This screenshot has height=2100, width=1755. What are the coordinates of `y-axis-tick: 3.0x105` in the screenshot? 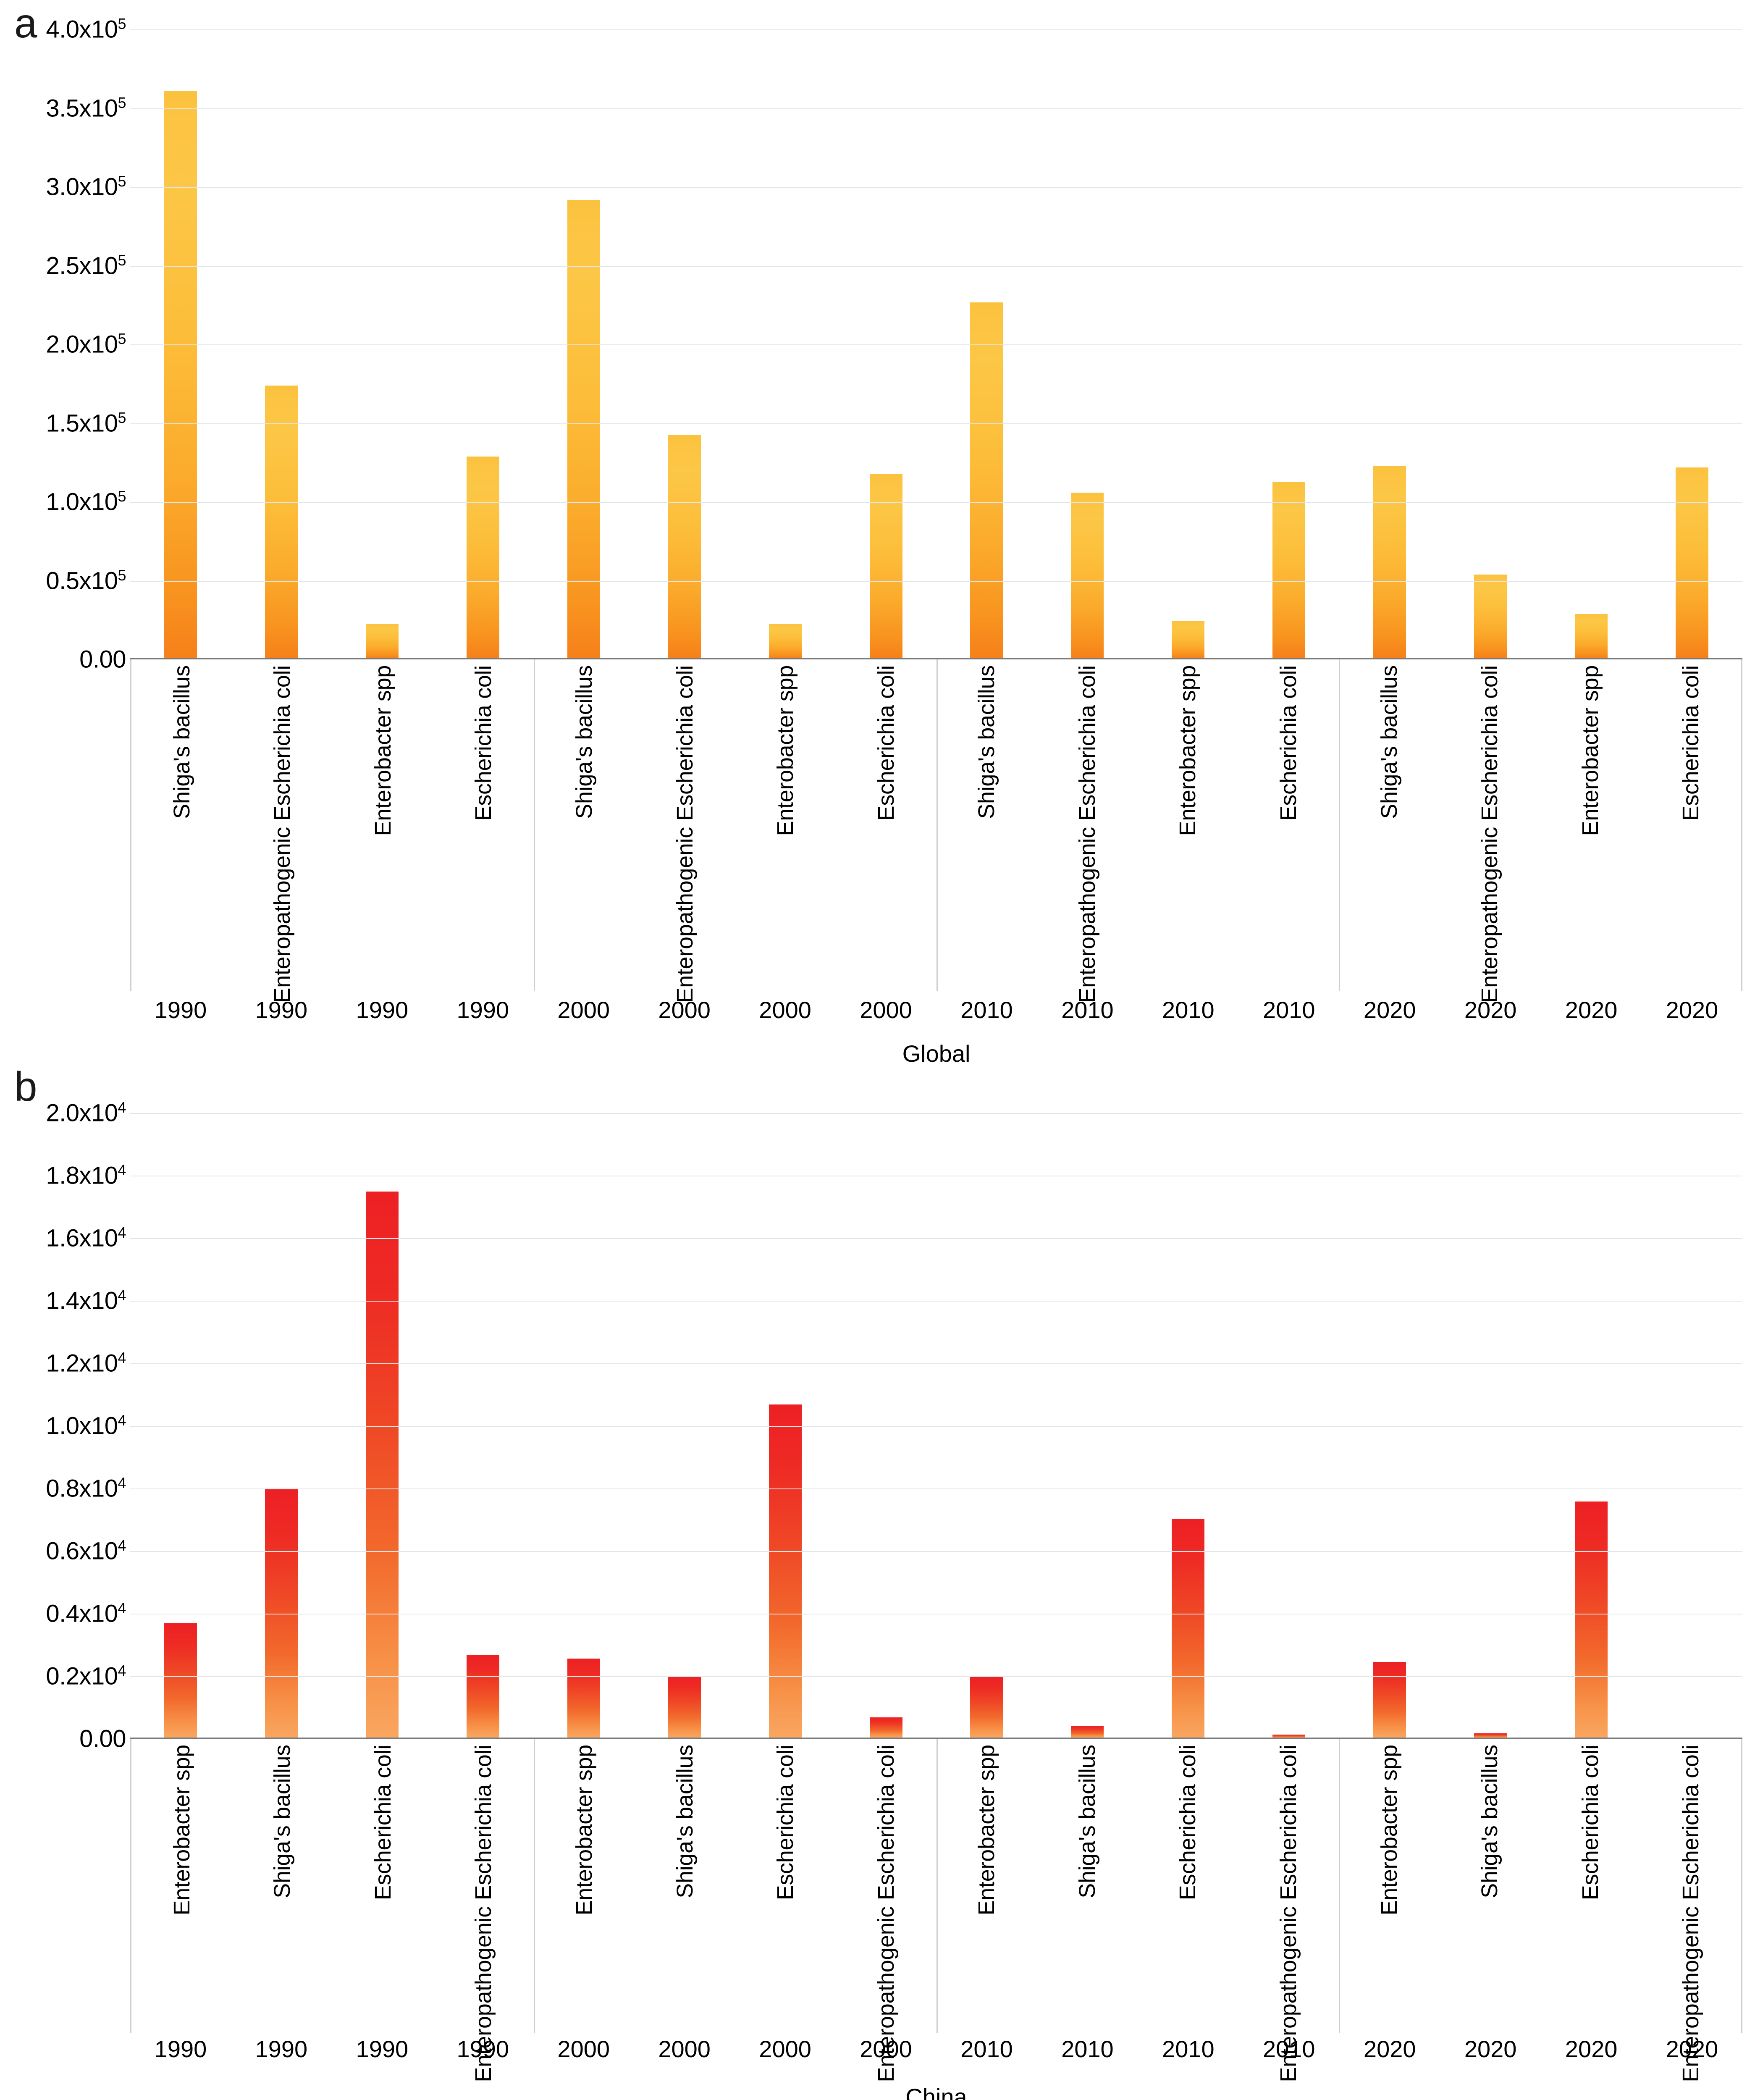 It's located at (86, 187).